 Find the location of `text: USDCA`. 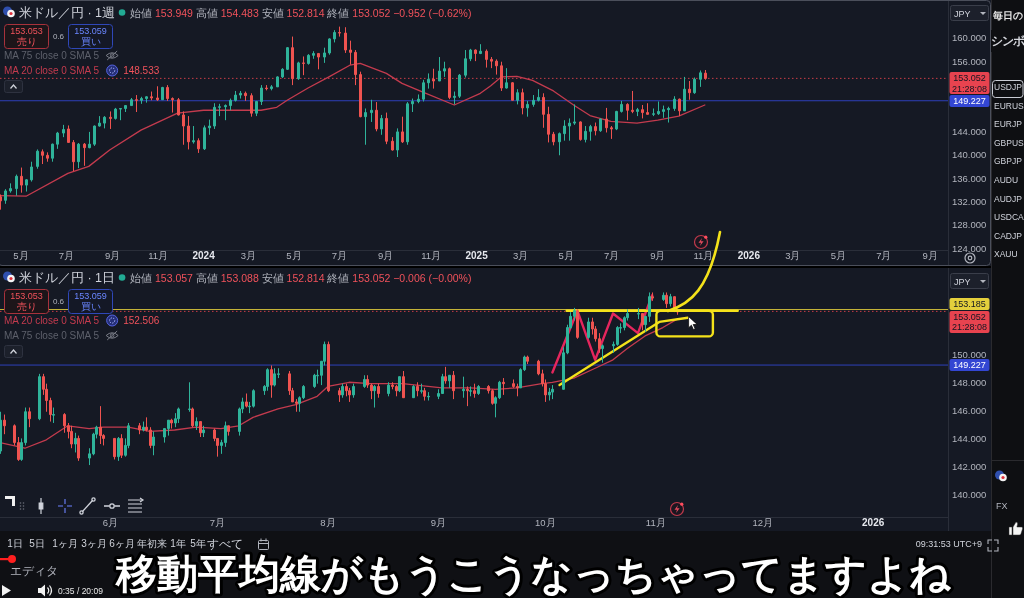

text: USDCA is located at coordinates (1009, 217).